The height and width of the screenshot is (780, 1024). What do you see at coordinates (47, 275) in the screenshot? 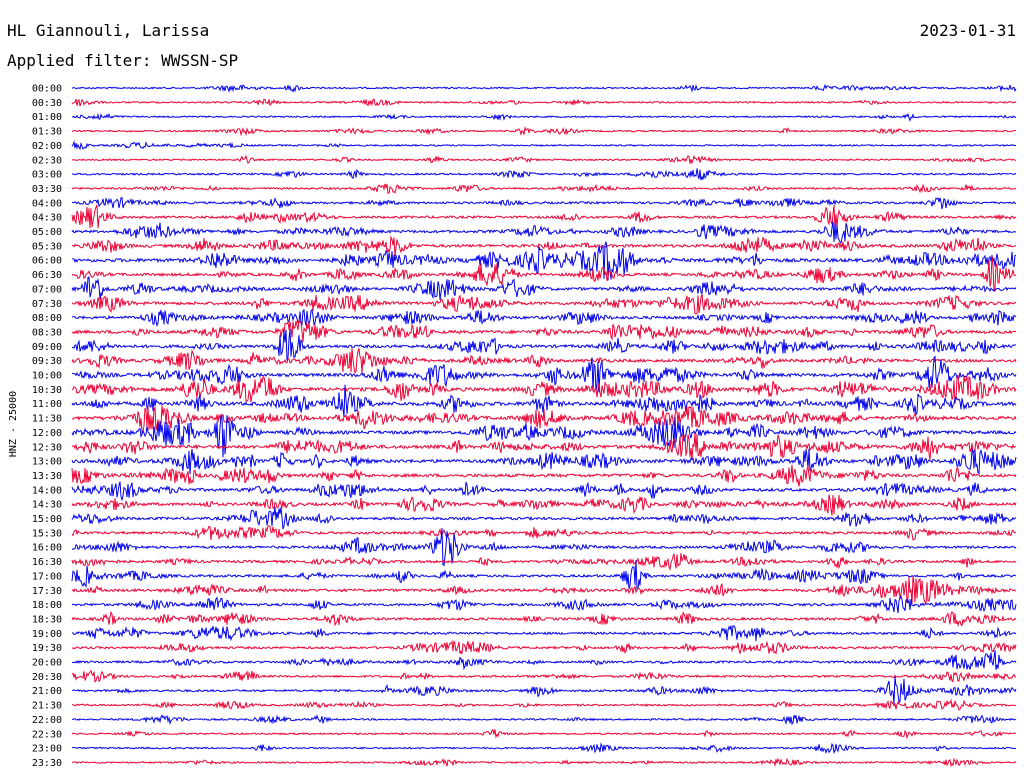
I see `time-tick-label: 06:30` at bounding box center [47, 275].